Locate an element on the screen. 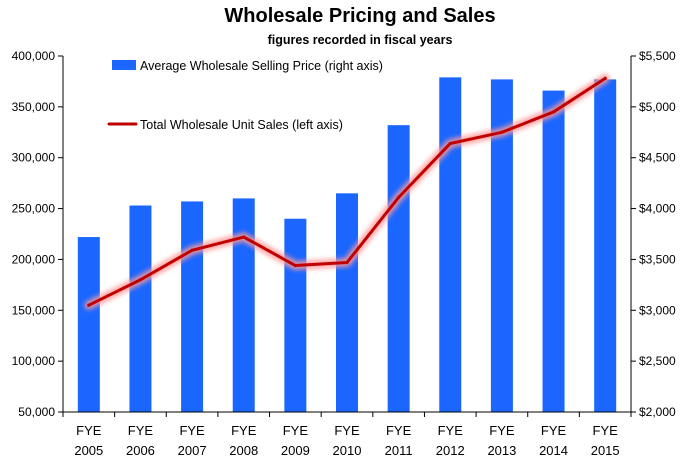 This screenshot has height=468, width=700. x-tick-label-top-4: FYE is located at coordinates (296, 430).